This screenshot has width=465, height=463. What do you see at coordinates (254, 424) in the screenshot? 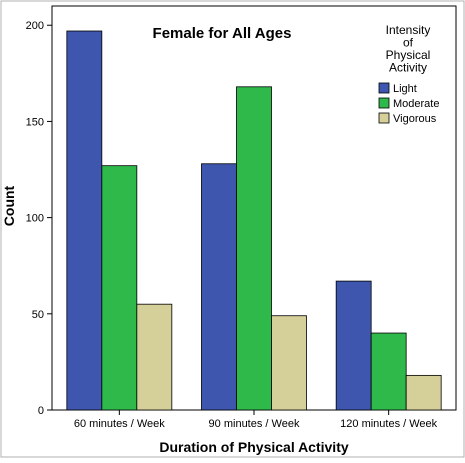
I see `x-tick-label: 90 minutes / Week` at bounding box center [254, 424].